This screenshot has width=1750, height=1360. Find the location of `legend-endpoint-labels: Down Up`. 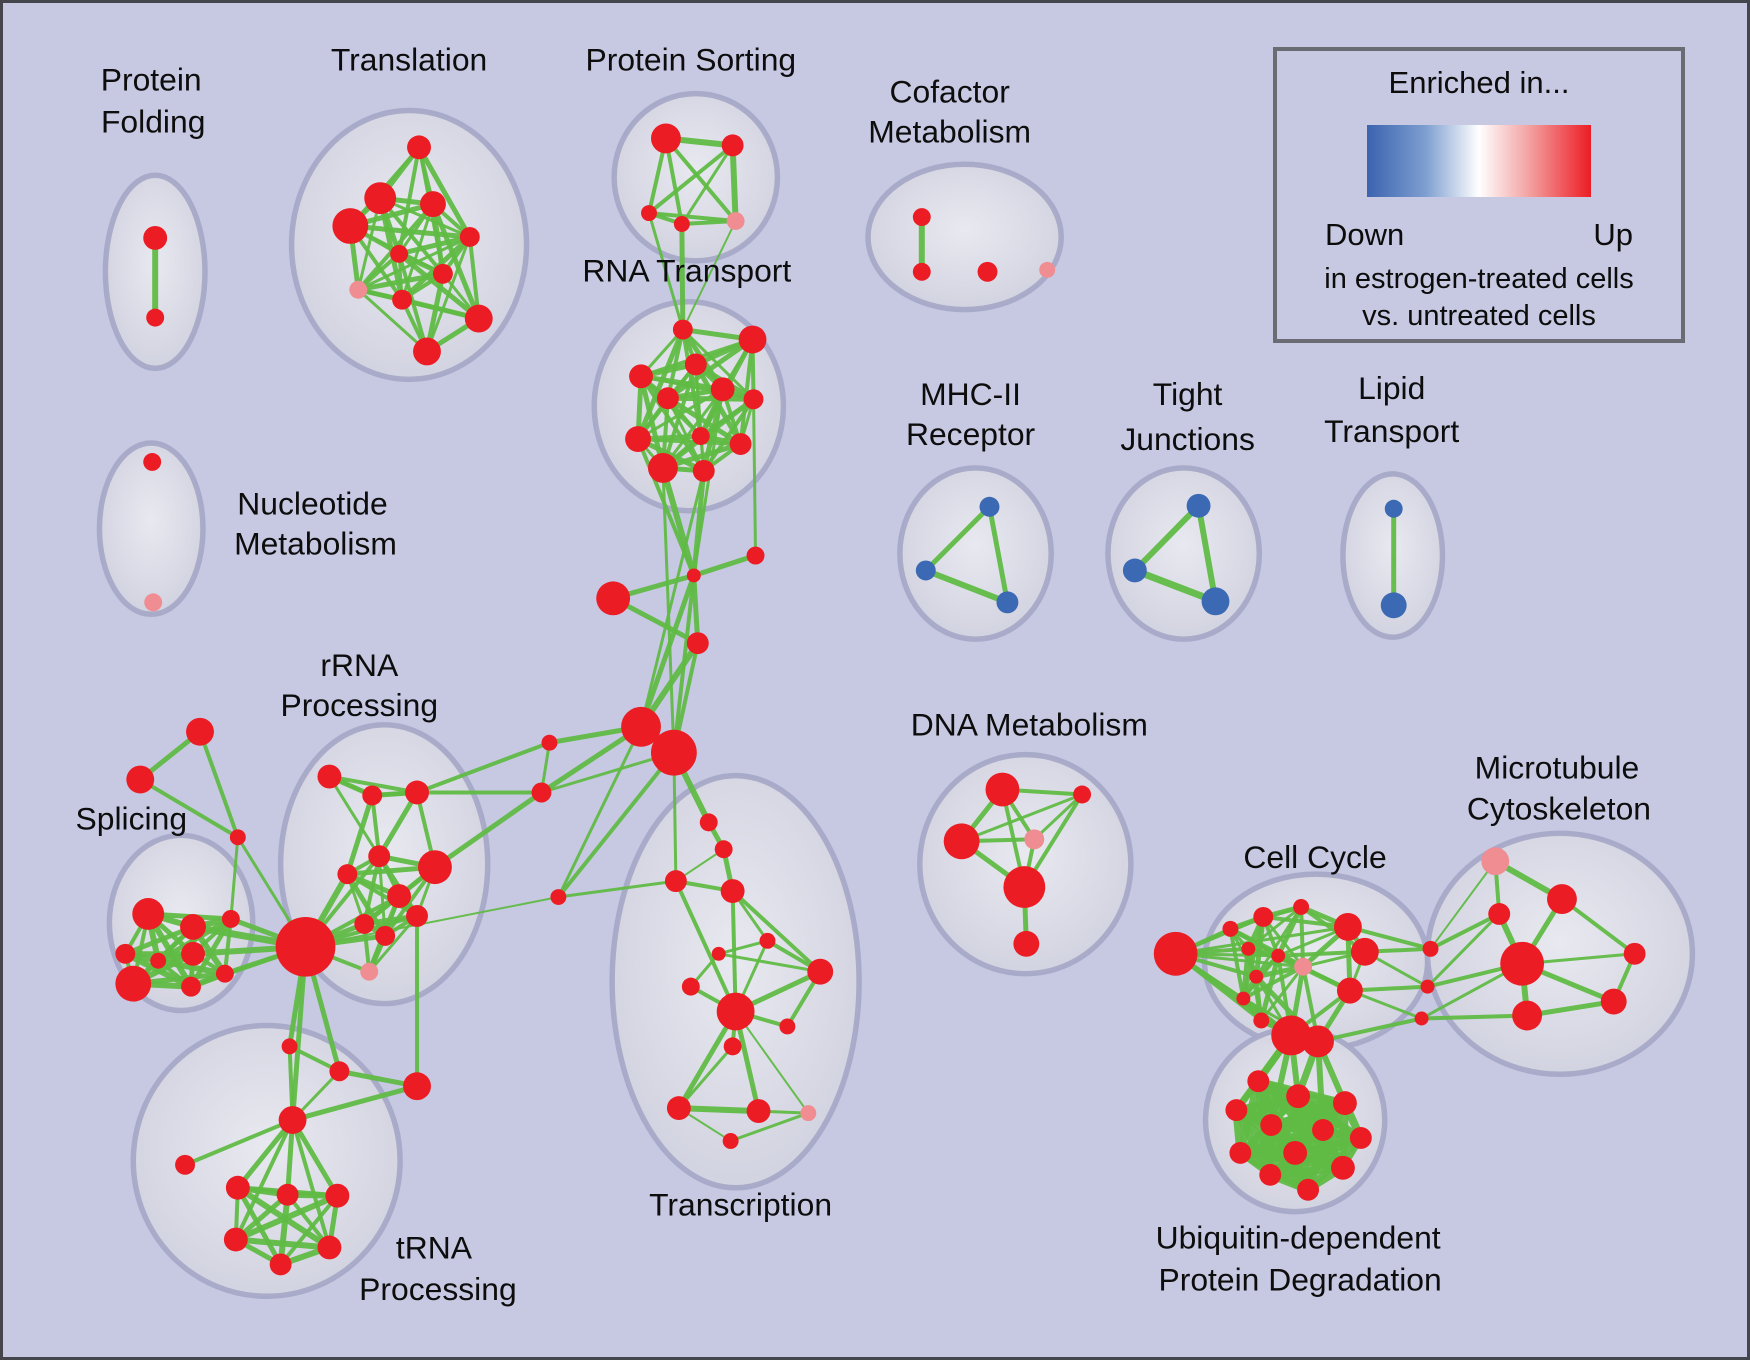

legend-endpoint-labels: Down Up is located at coordinates (1479, 235).